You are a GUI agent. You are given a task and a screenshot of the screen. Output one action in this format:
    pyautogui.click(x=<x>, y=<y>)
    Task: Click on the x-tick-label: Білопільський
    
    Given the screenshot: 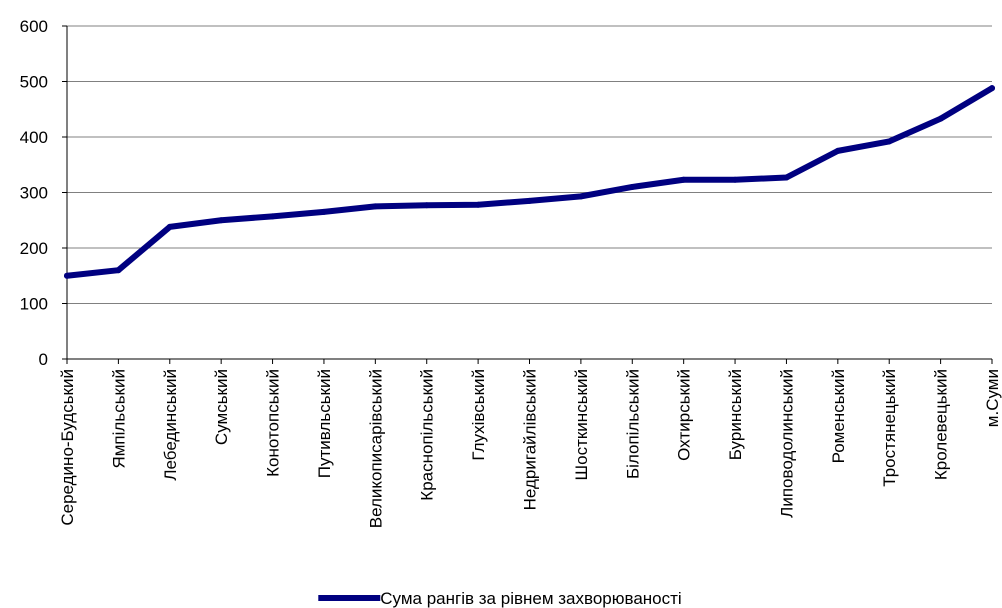 What is the action you would take?
    pyautogui.click(x=632, y=424)
    